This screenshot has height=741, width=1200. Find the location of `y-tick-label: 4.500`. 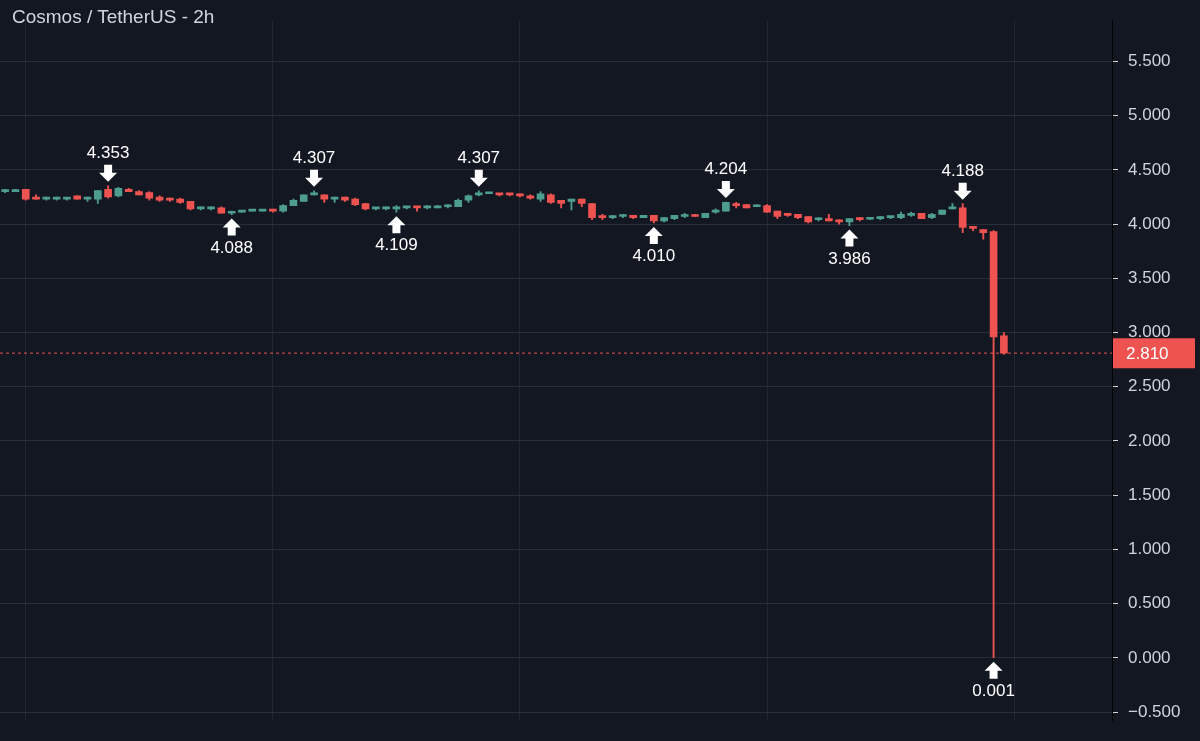

y-tick-label: 4.500 is located at coordinates (1149, 169).